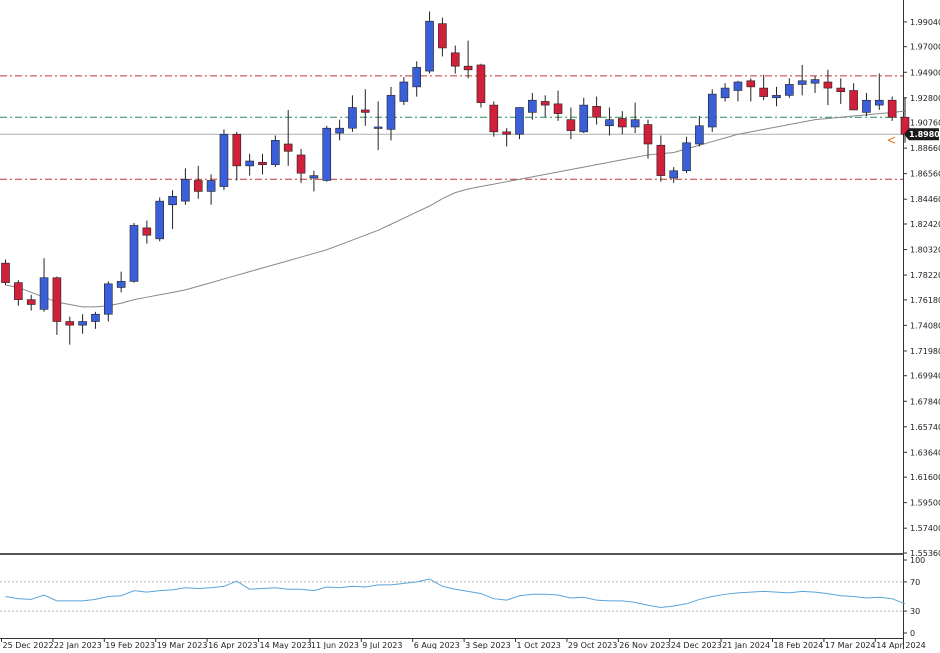 This screenshot has height=653, width=940. Describe the element at coordinates (925, 452) in the screenshot. I see `y-tick-label: 1.63640` at that location.